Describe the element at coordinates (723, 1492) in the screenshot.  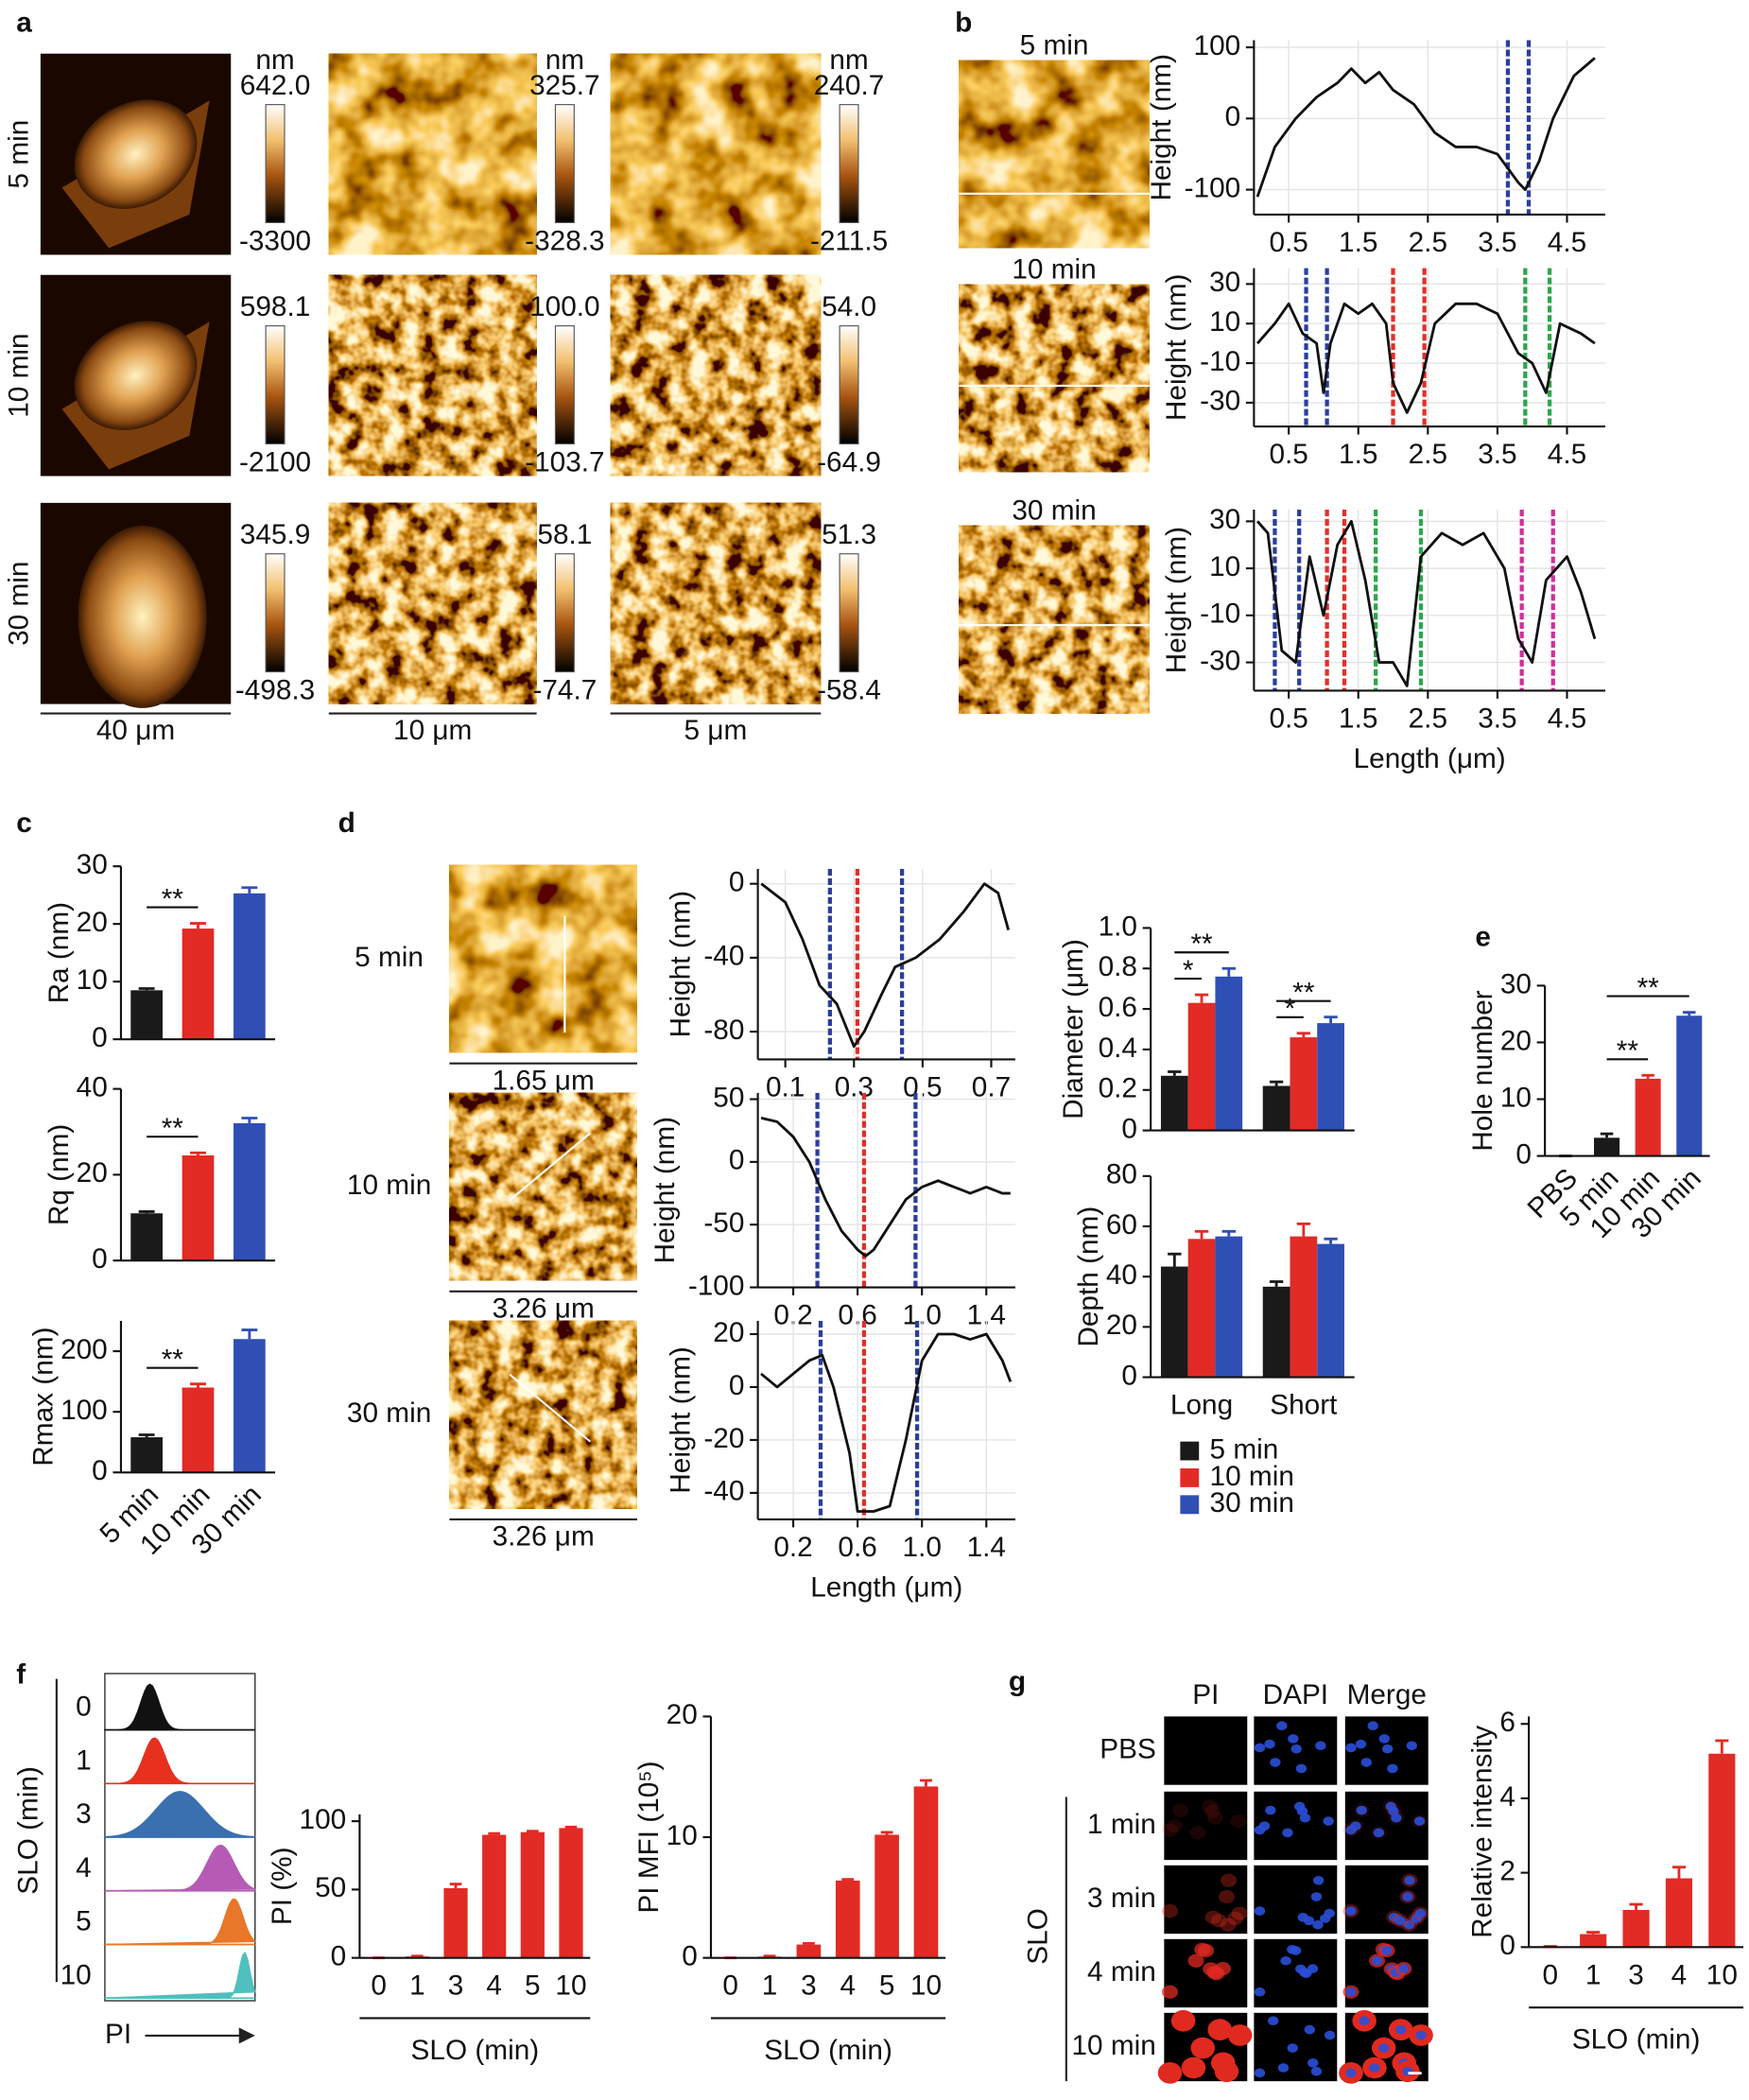
I see `y-tick-label: -40` at that location.